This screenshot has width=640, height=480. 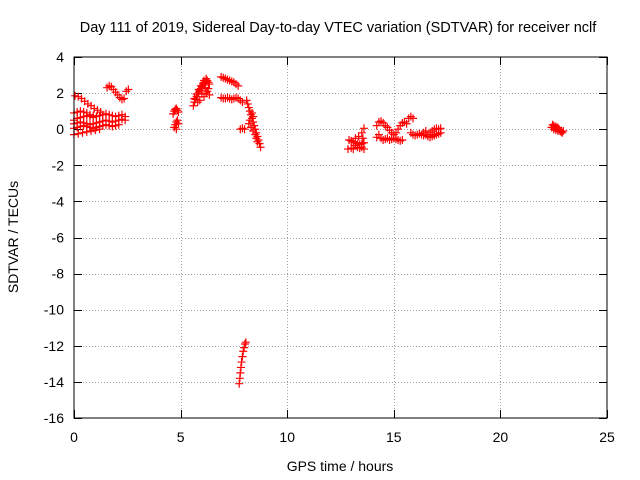 I want to click on y-tick-label: -6, so click(x=58, y=238).